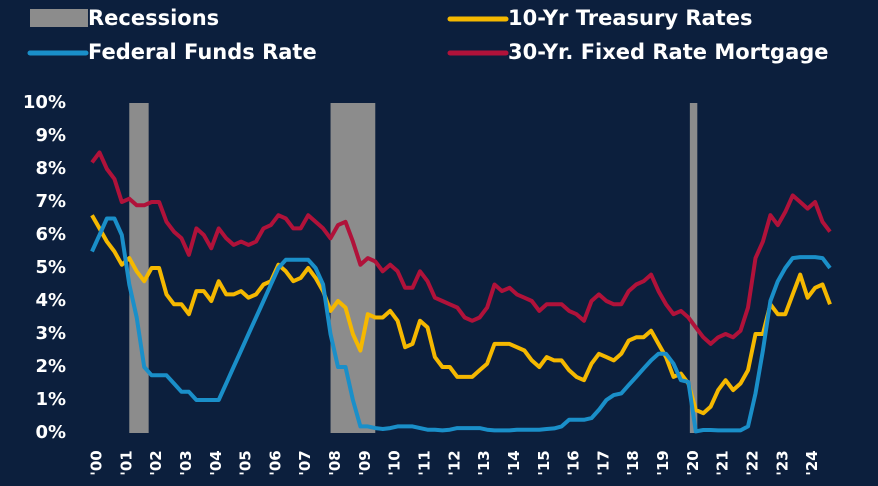 The height and width of the screenshot is (486, 878). Describe the element at coordinates (812, 462) in the screenshot. I see `x-tick-label: '24` at that location.